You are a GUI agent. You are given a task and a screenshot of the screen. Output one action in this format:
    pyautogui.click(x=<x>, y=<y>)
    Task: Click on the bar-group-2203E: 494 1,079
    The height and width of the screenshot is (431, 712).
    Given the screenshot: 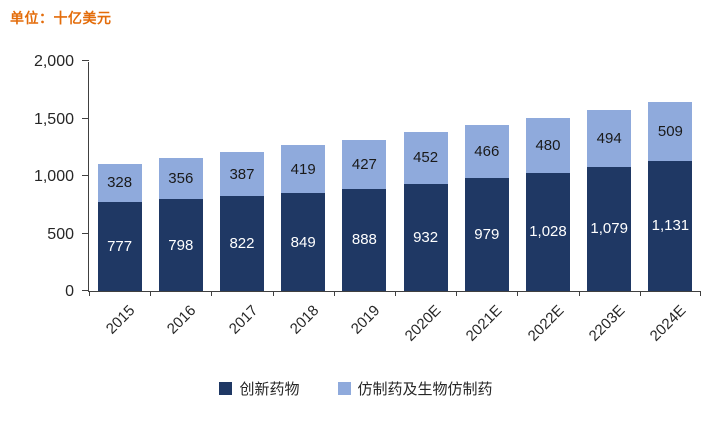 What is the action you would take?
    pyautogui.click(x=609, y=200)
    